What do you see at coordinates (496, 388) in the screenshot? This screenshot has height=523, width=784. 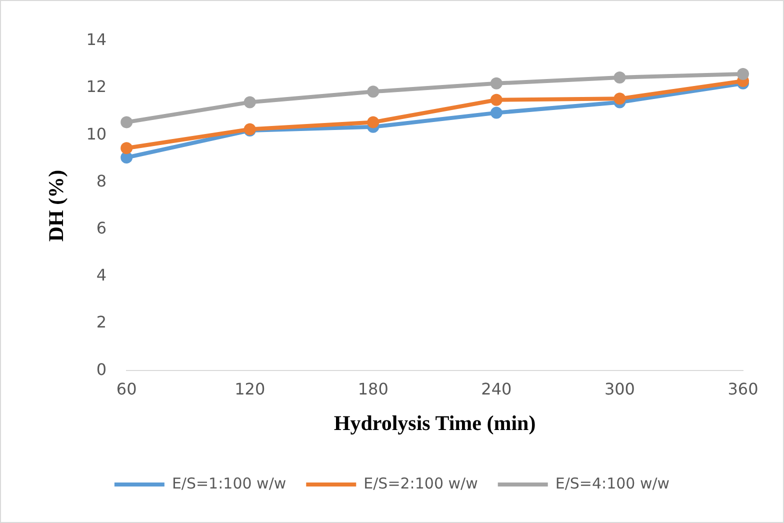 I see `x-tick-label: 240` at bounding box center [496, 388].